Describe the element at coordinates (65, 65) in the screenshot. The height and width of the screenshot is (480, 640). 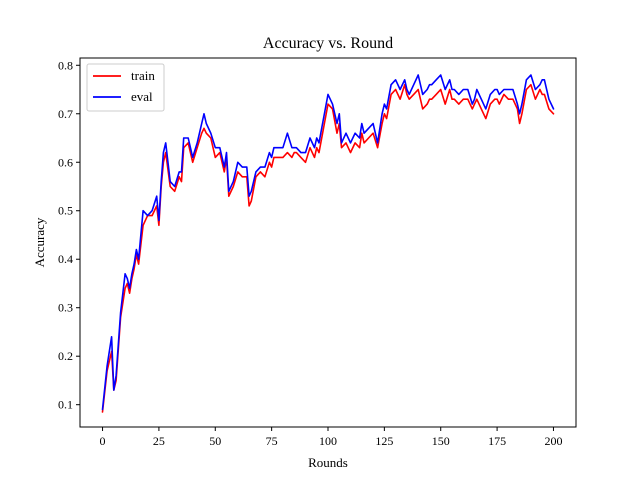
I see `y-tick-label: 0.8` at that location.